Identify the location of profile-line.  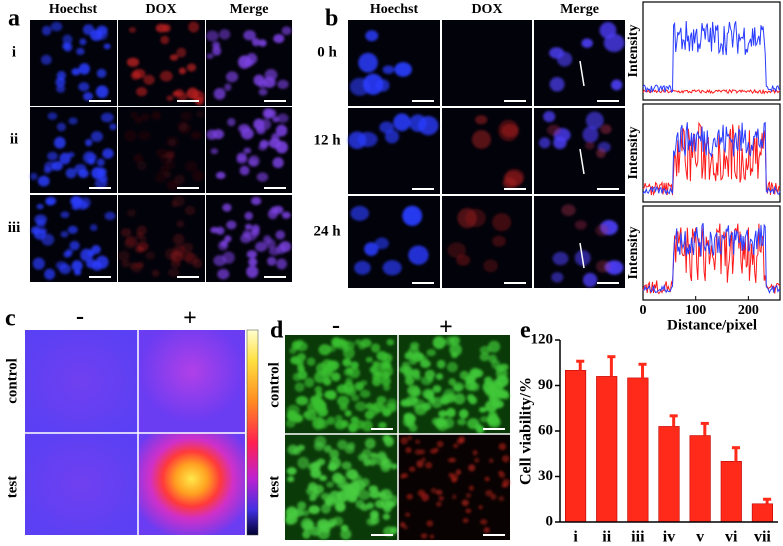
(582, 73).